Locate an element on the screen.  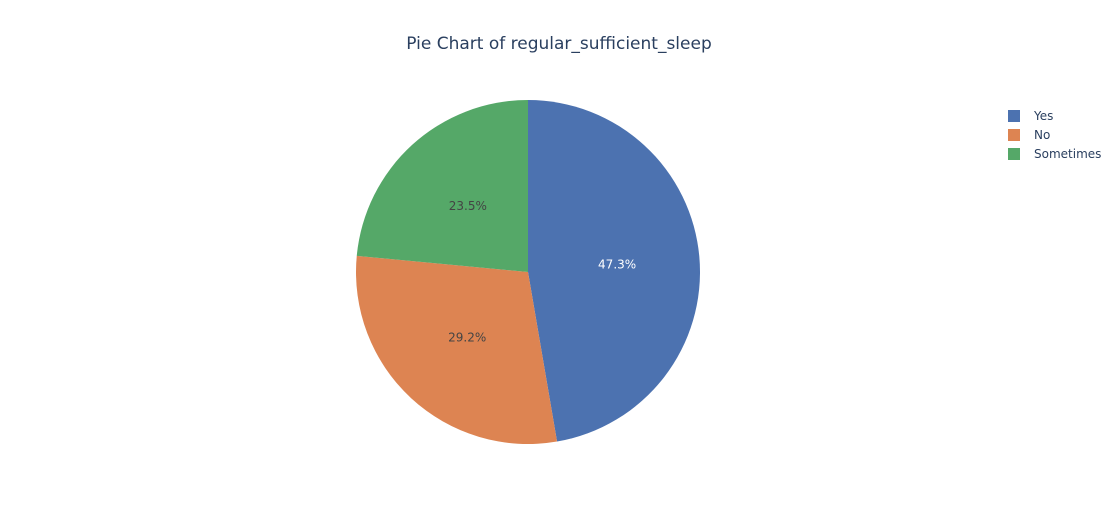
slice-label-yes: 47.3% is located at coordinates (617, 264).